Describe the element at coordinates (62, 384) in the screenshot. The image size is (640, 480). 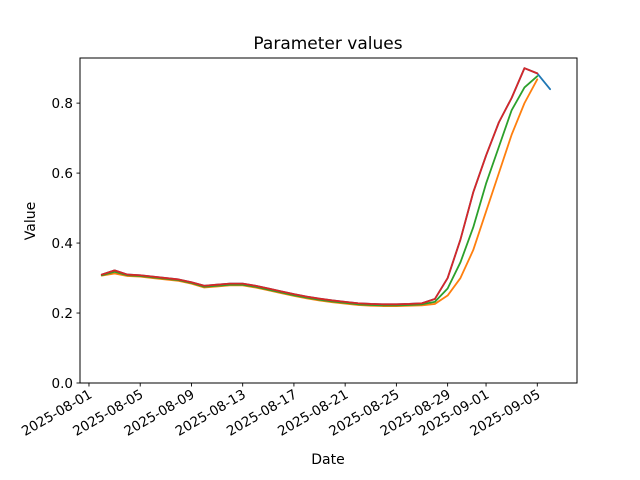
I see `y-tick-label: 0.0` at that location.